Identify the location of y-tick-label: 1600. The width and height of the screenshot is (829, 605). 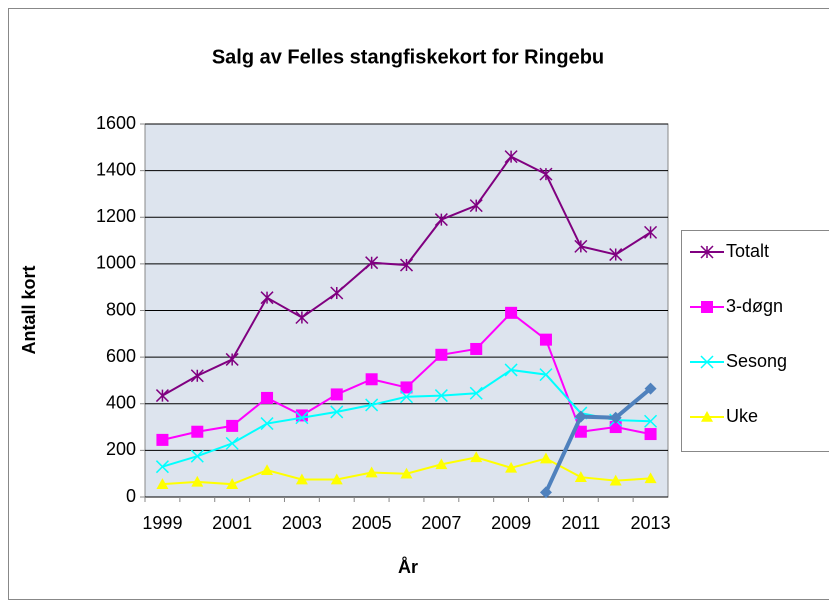
(116, 123).